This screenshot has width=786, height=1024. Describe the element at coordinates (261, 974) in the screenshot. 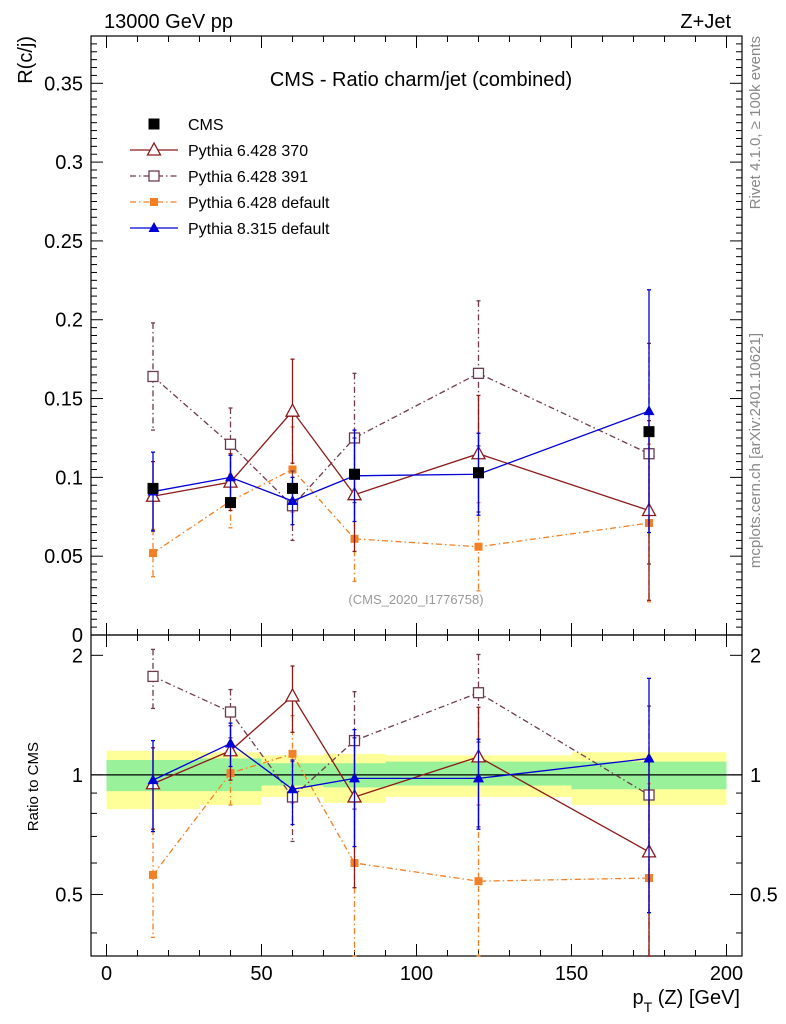

I see `x-tick-label: 50` at that location.